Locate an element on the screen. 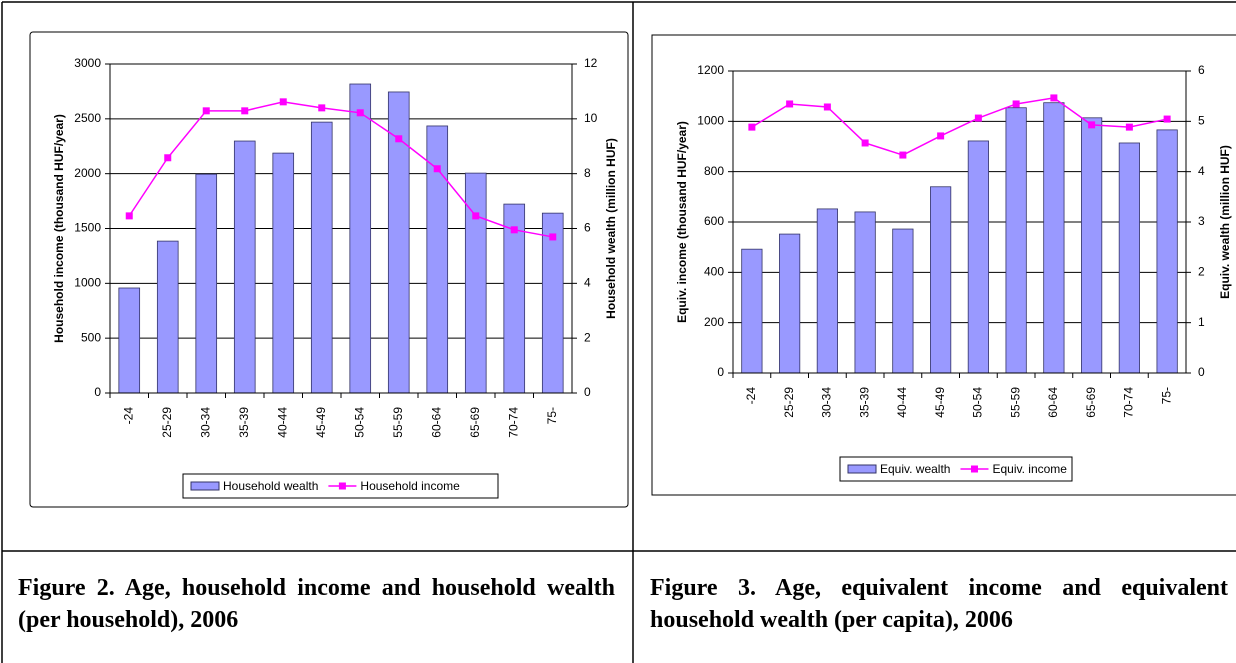 This screenshot has height=663, width=1236. y-tick-label: 400 is located at coordinates (714, 272).